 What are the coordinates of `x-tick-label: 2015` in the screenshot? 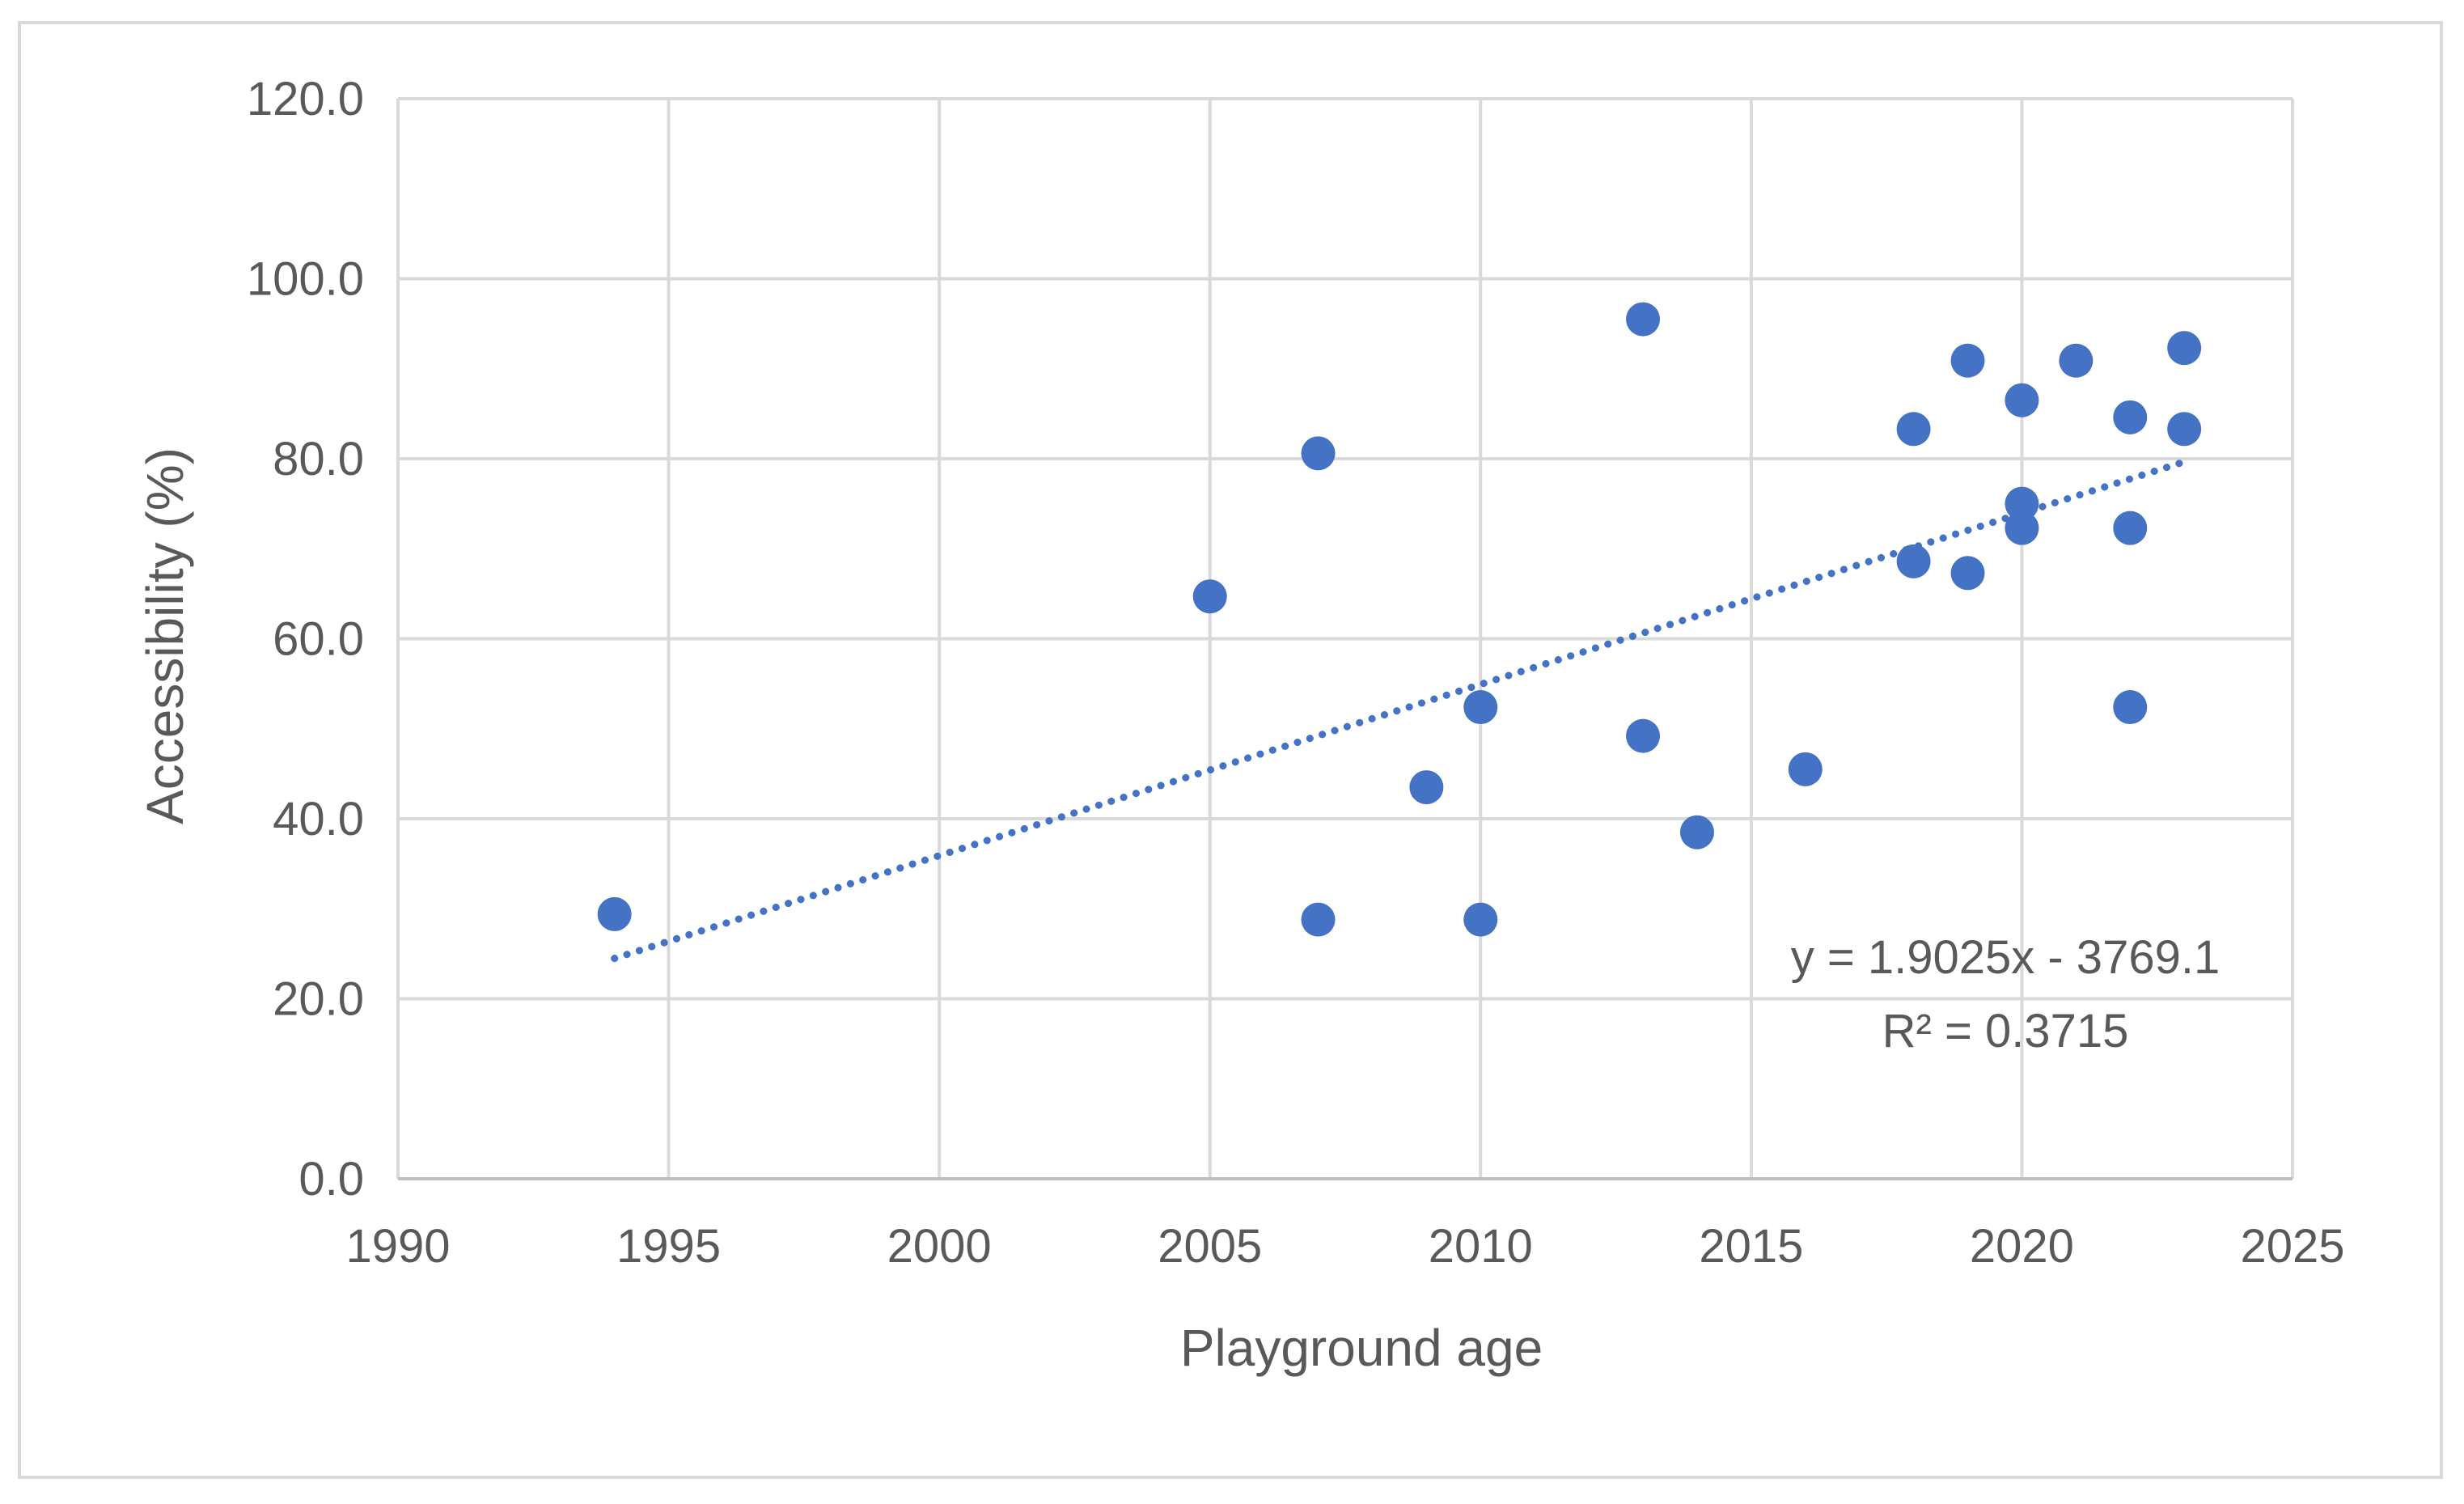 It's located at (1751, 1246).